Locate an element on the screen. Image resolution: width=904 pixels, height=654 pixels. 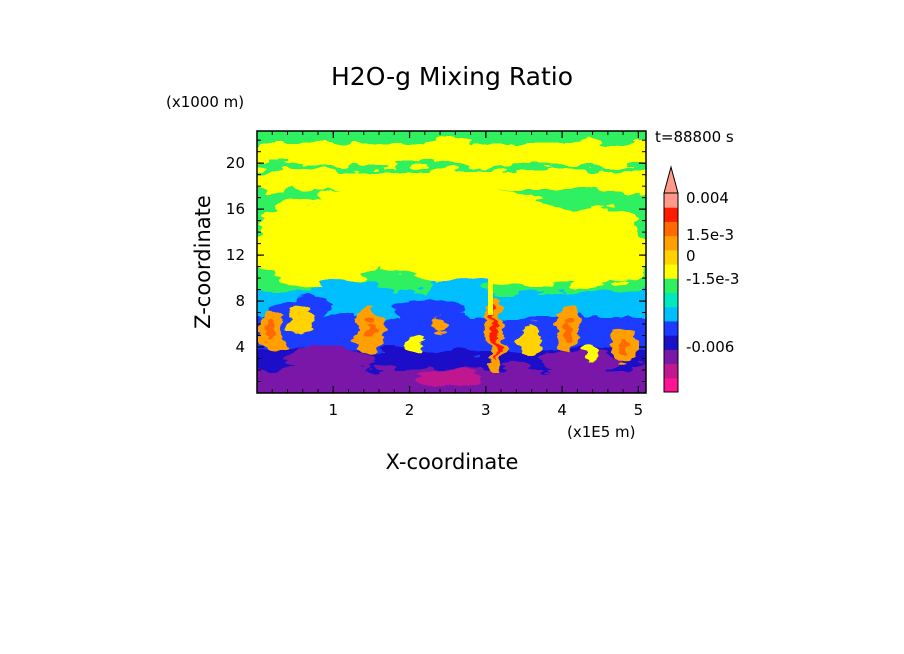
x-tick-label: 3 is located at coordinates (486, 410).